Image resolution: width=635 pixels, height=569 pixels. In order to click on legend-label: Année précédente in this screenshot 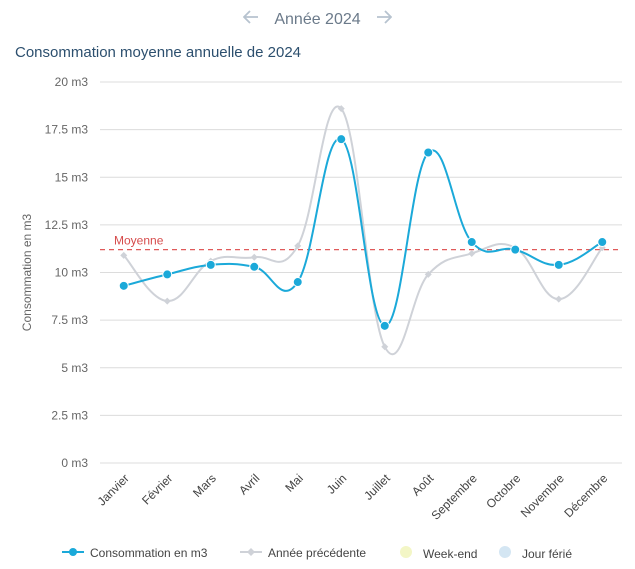, I will do `click(317, 553)`.